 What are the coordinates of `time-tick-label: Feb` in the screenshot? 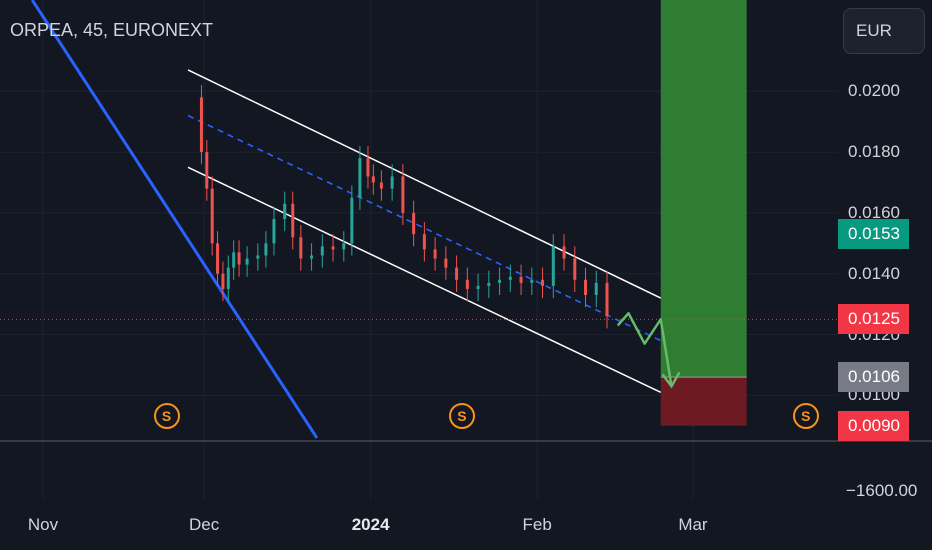 It's located at (537, 524).